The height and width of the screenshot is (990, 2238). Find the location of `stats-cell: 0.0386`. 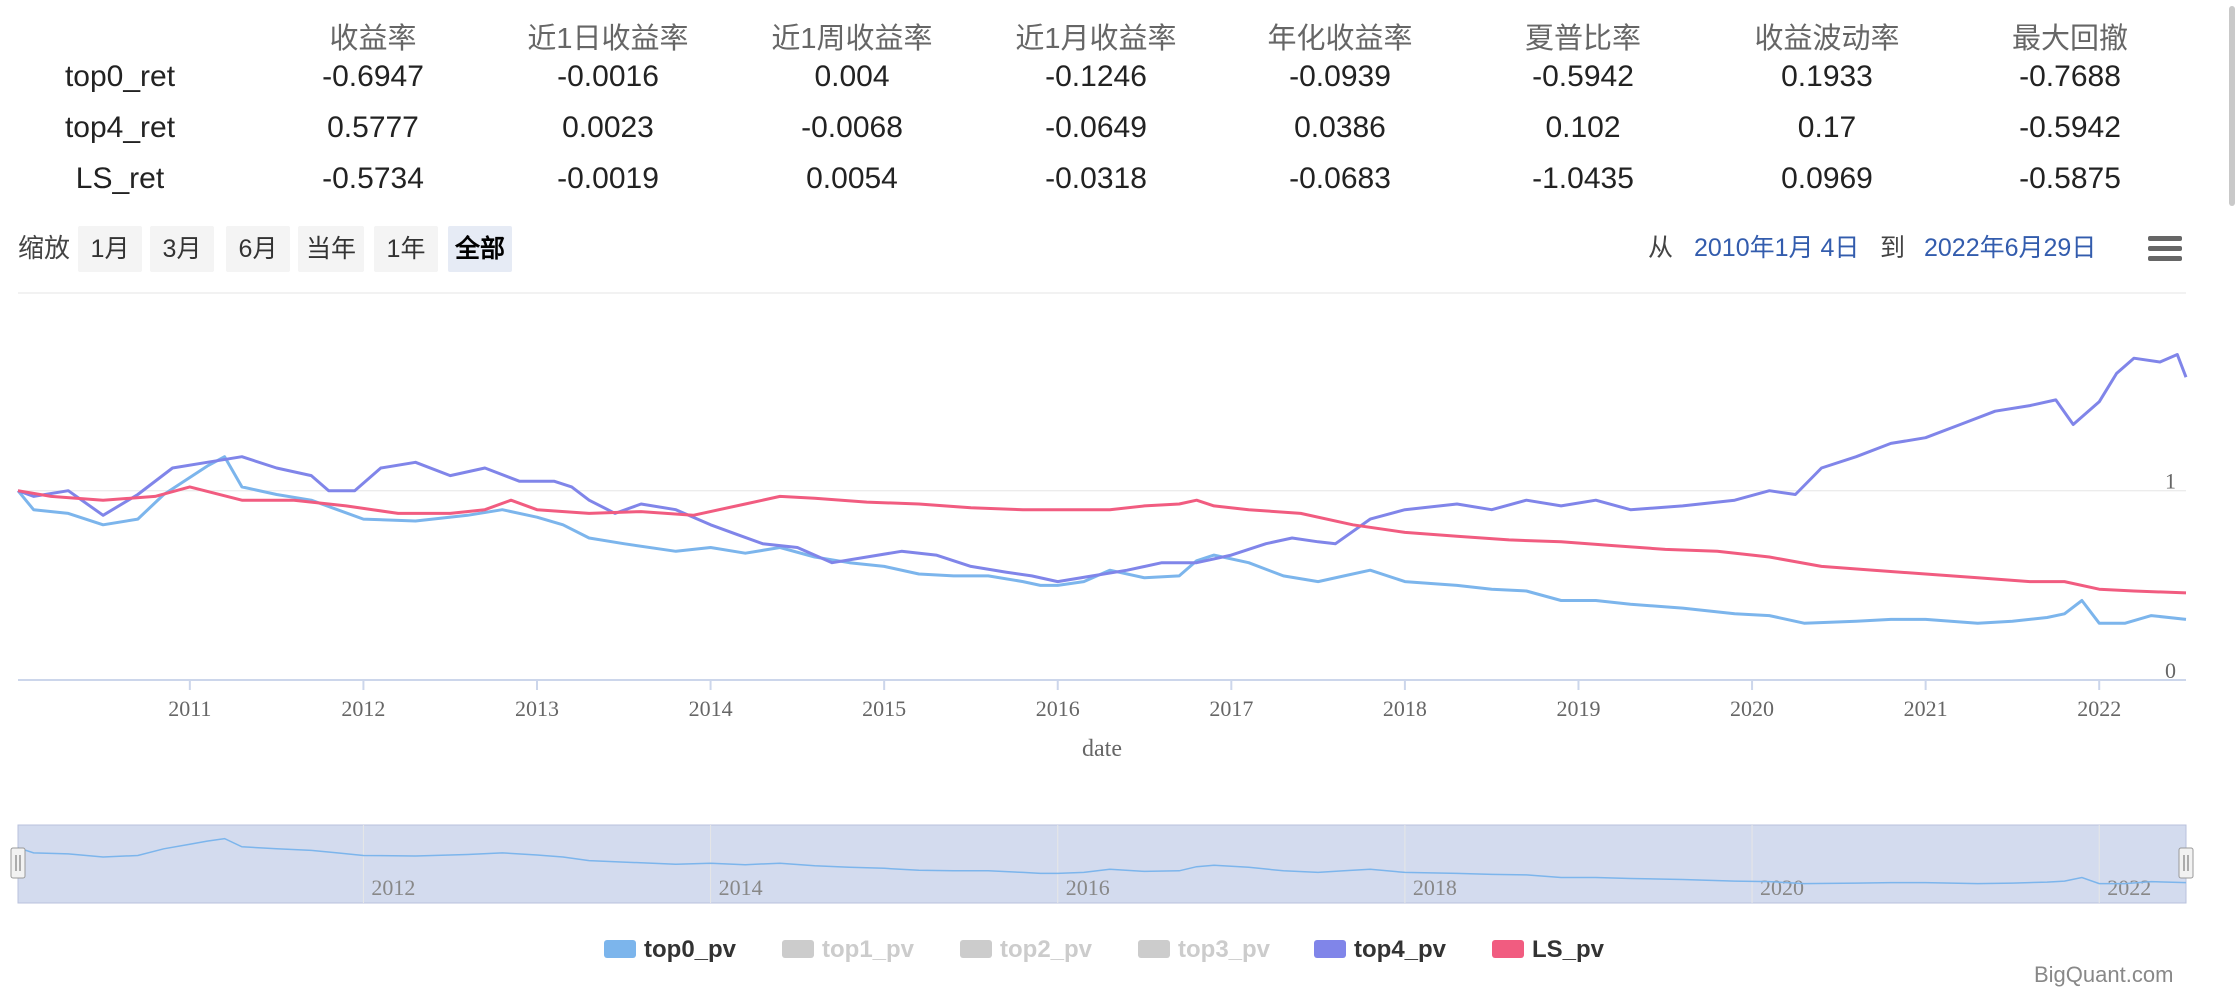

stats-cell: 0.0386 is located at coordinates (1340, 127).